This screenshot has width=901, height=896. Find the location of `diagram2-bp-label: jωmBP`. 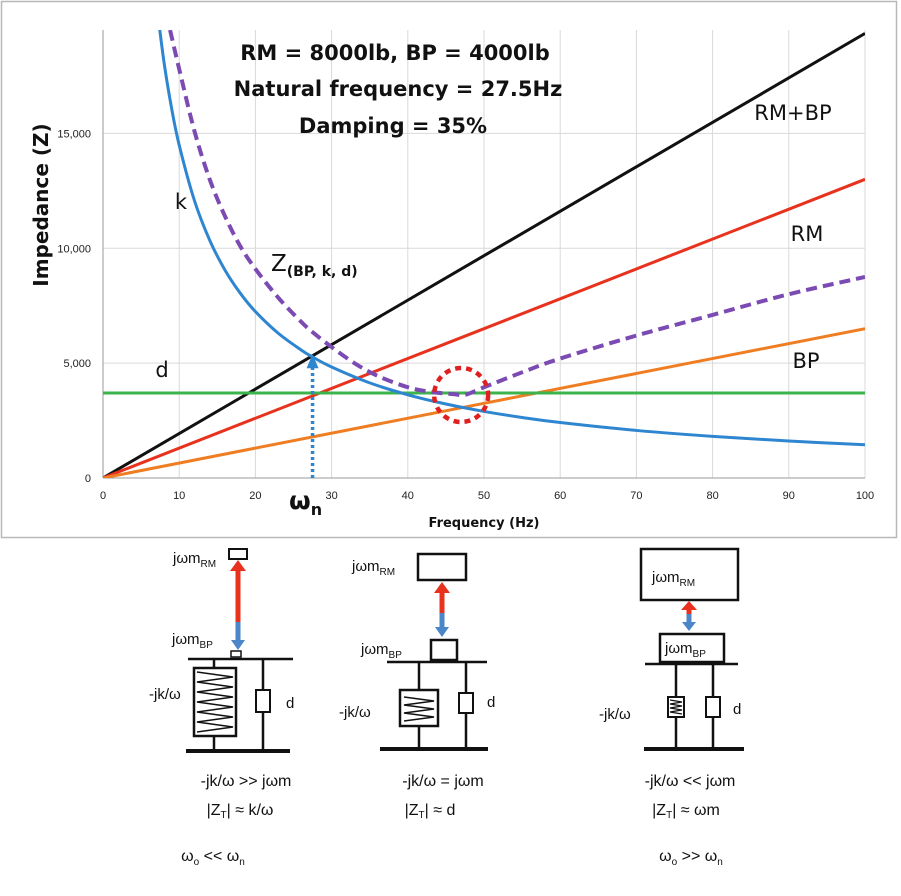

diagram2-bp-label: jωmBP is located at coordinates (381, 651).